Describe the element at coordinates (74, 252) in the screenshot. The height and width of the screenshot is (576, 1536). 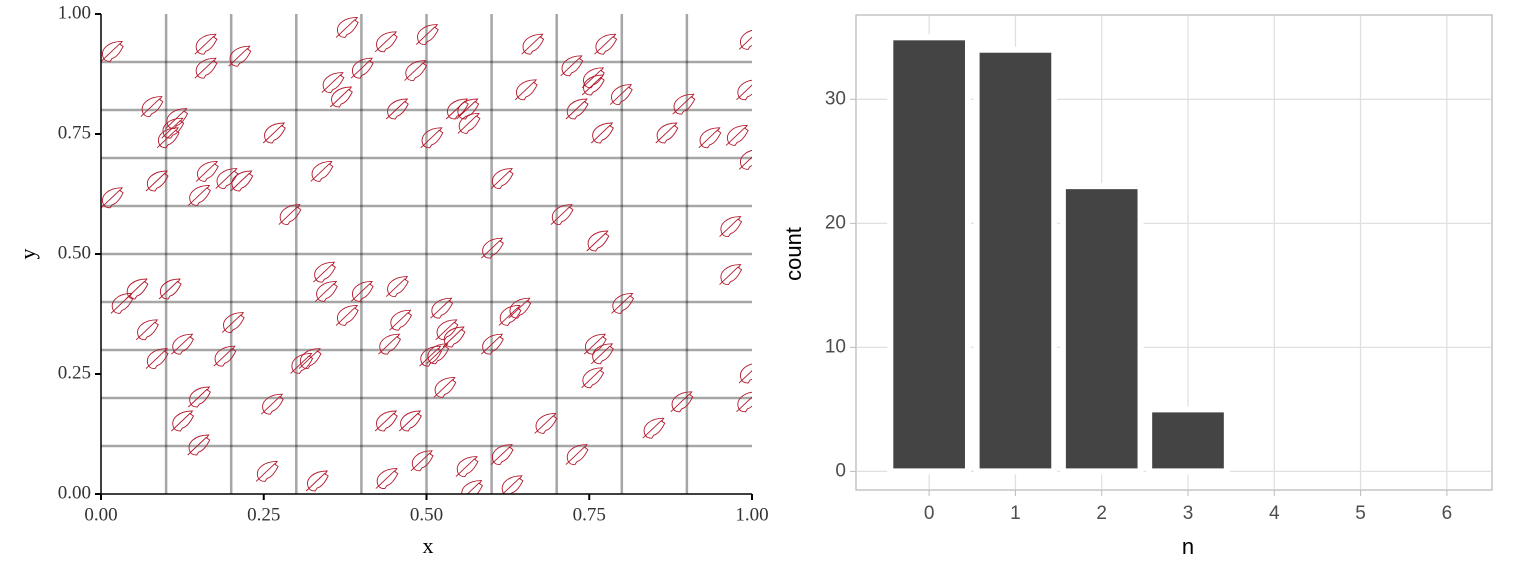
I see `y-tick-label: 0.50` at that location.